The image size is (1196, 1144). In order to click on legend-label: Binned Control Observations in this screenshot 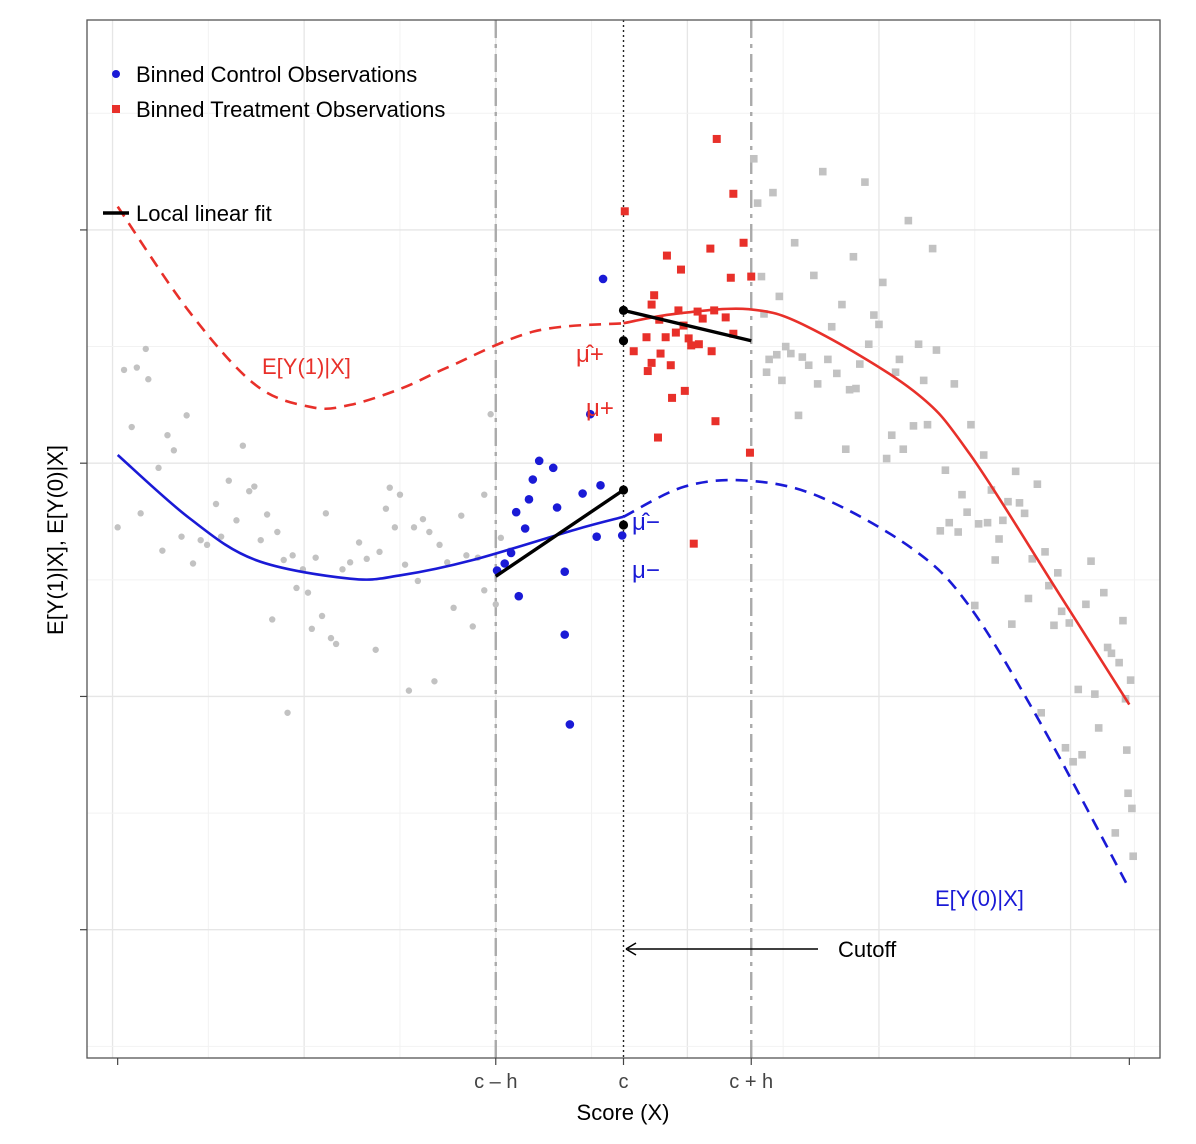, I will do `click(276, 74)`.